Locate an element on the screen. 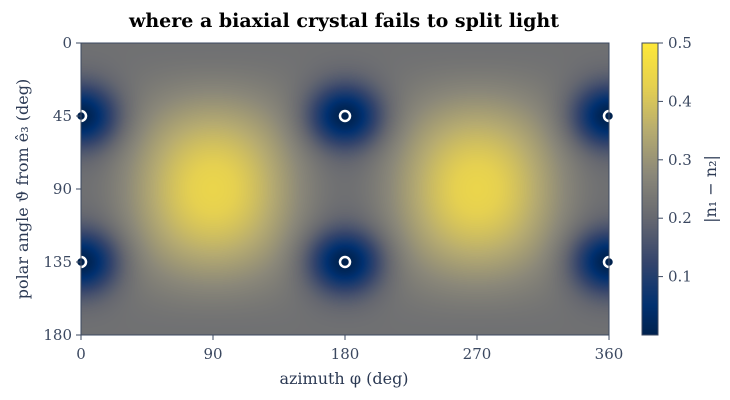 This screenshot has height=400, width=730. colorbar-tick-label: 0.2 is located at coordinates (680, 218).